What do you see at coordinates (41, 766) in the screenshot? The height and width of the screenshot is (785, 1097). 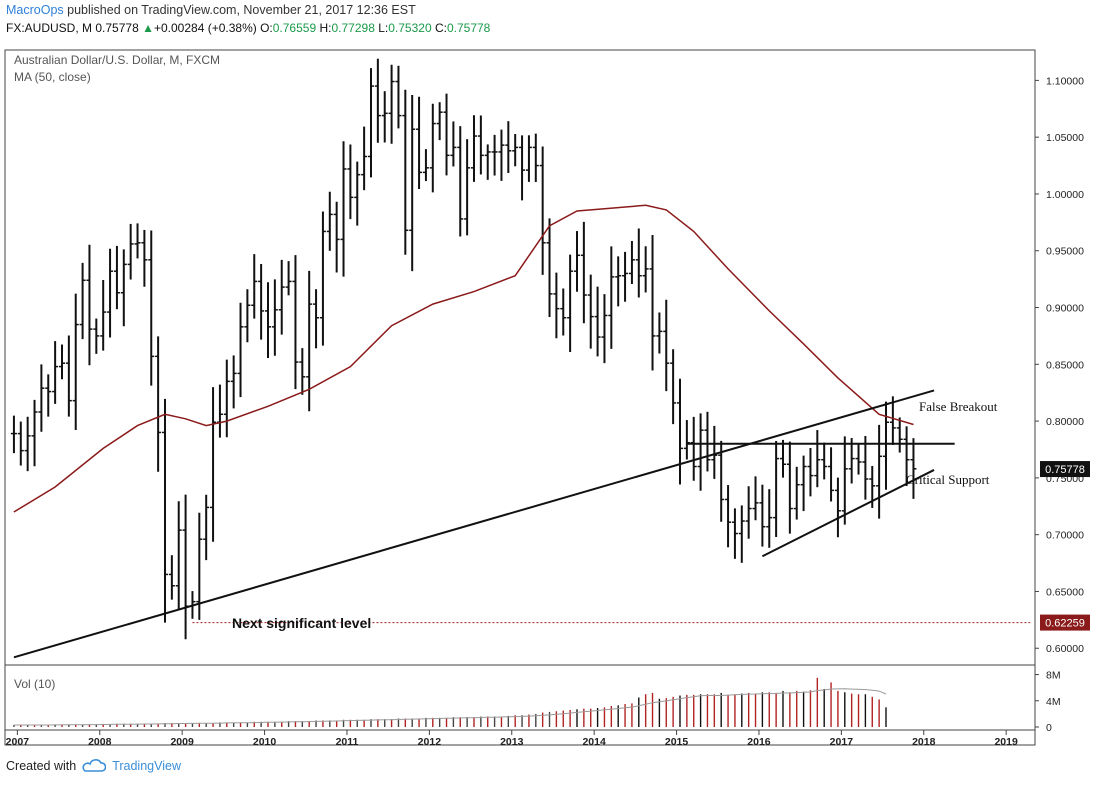 I see `created-with-text: Created with` at bounding box center [41, 766].